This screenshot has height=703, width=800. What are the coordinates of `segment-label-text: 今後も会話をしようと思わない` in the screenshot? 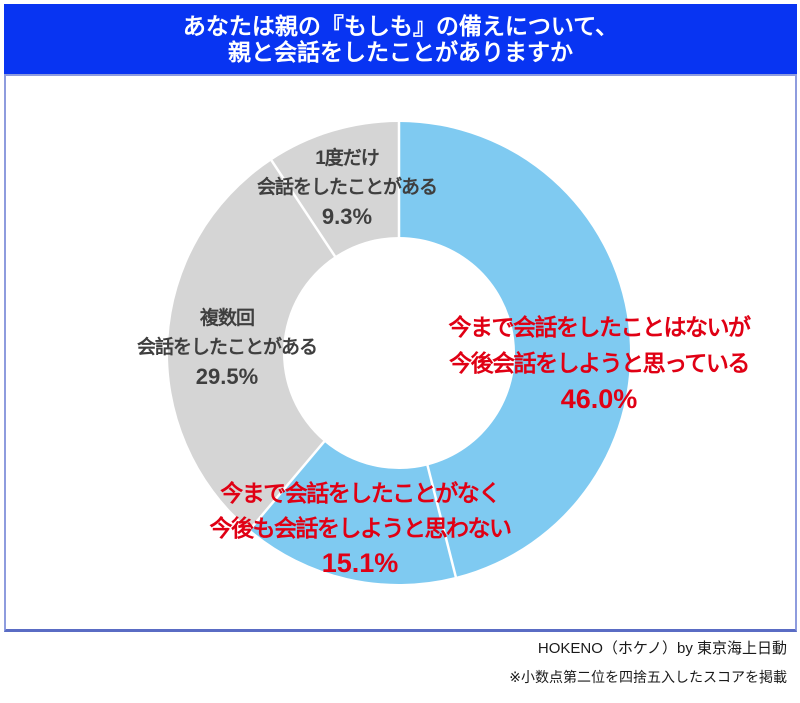 It's located at (361, 528).